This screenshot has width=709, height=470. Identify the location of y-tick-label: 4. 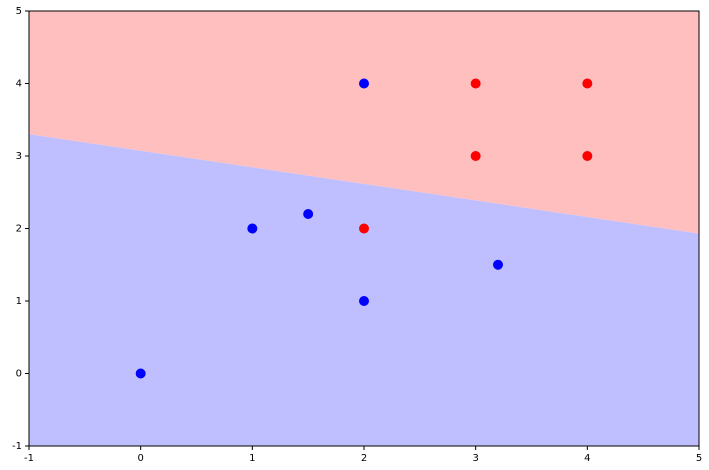
(19, 84).